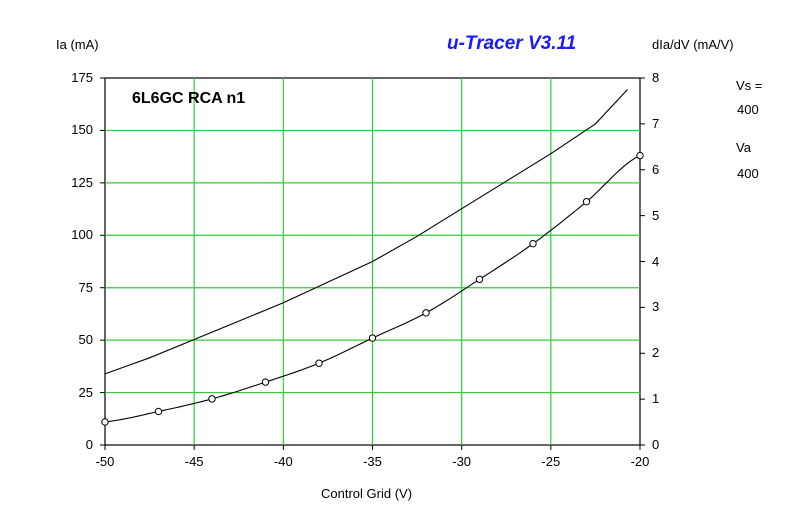  I want to click on y-right-tick-label: 1, so click(656, 399).